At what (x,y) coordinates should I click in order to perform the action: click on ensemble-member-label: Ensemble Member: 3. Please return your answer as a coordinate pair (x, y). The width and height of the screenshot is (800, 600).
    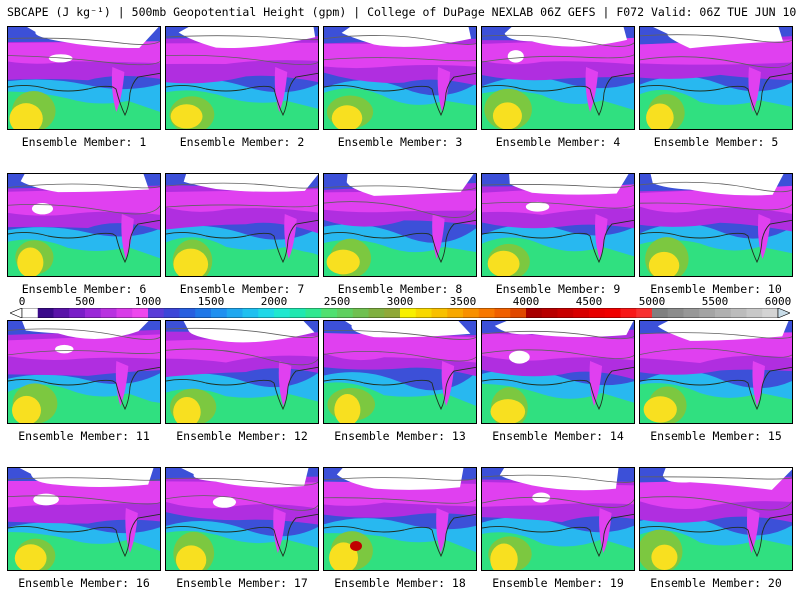
    Looking at the image, I should click on (400, 142).